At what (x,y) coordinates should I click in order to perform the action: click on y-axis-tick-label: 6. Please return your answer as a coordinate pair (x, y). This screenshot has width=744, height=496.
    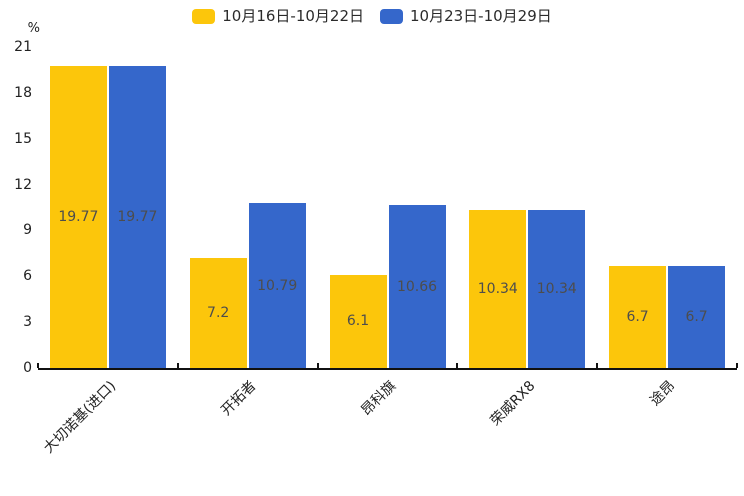
    Looking at the image, I should click on (27, 276).